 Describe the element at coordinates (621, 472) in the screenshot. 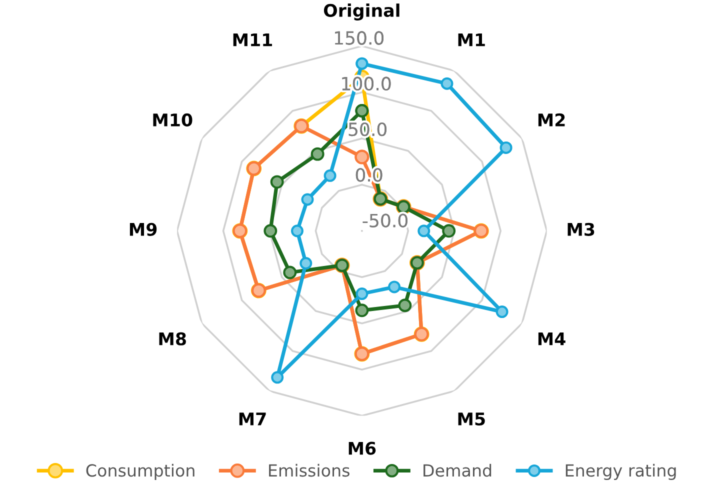

I see `legend-label: Energy rating` at that location.